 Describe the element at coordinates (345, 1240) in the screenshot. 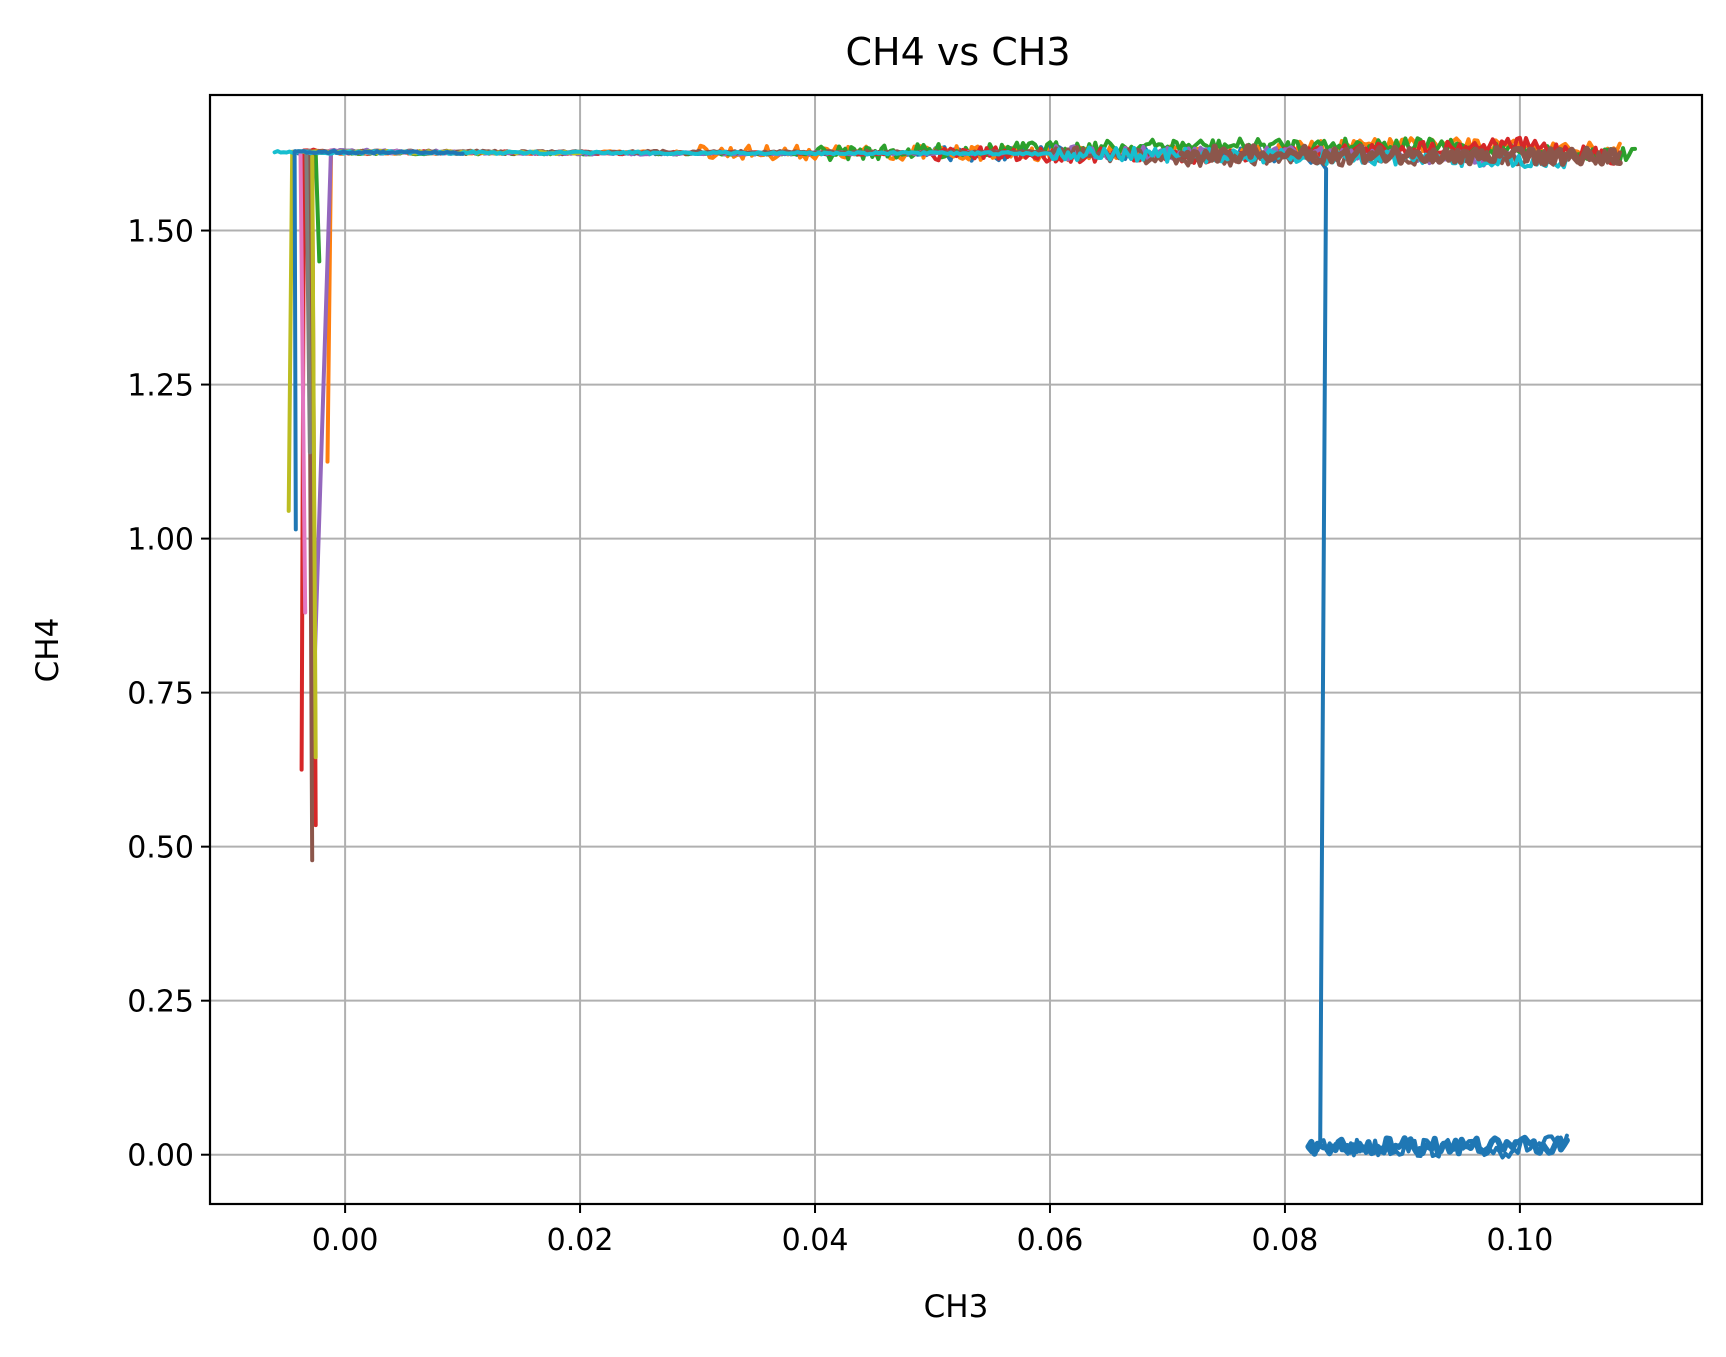

I see `x-tick-label: 0.00` at that location.